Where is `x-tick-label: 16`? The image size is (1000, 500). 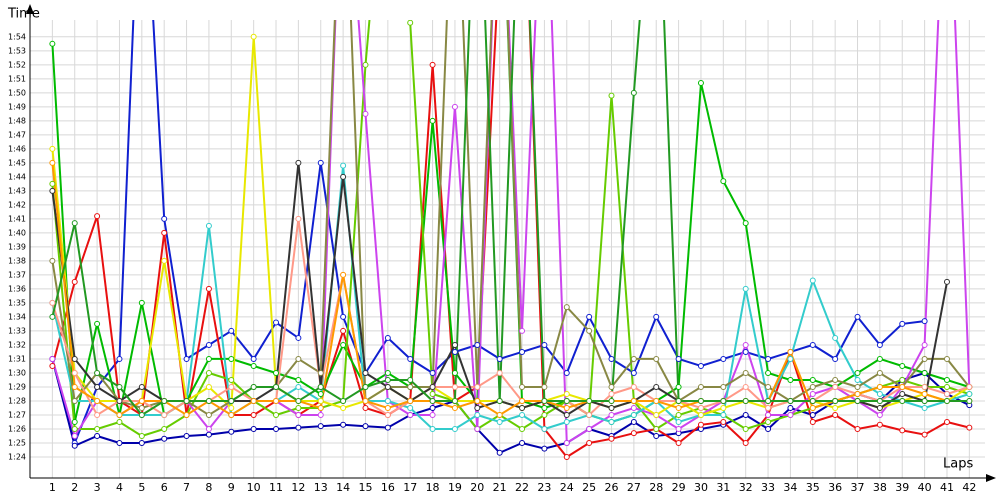
x-tick-label: 16 is located at coordinates (388, 487).